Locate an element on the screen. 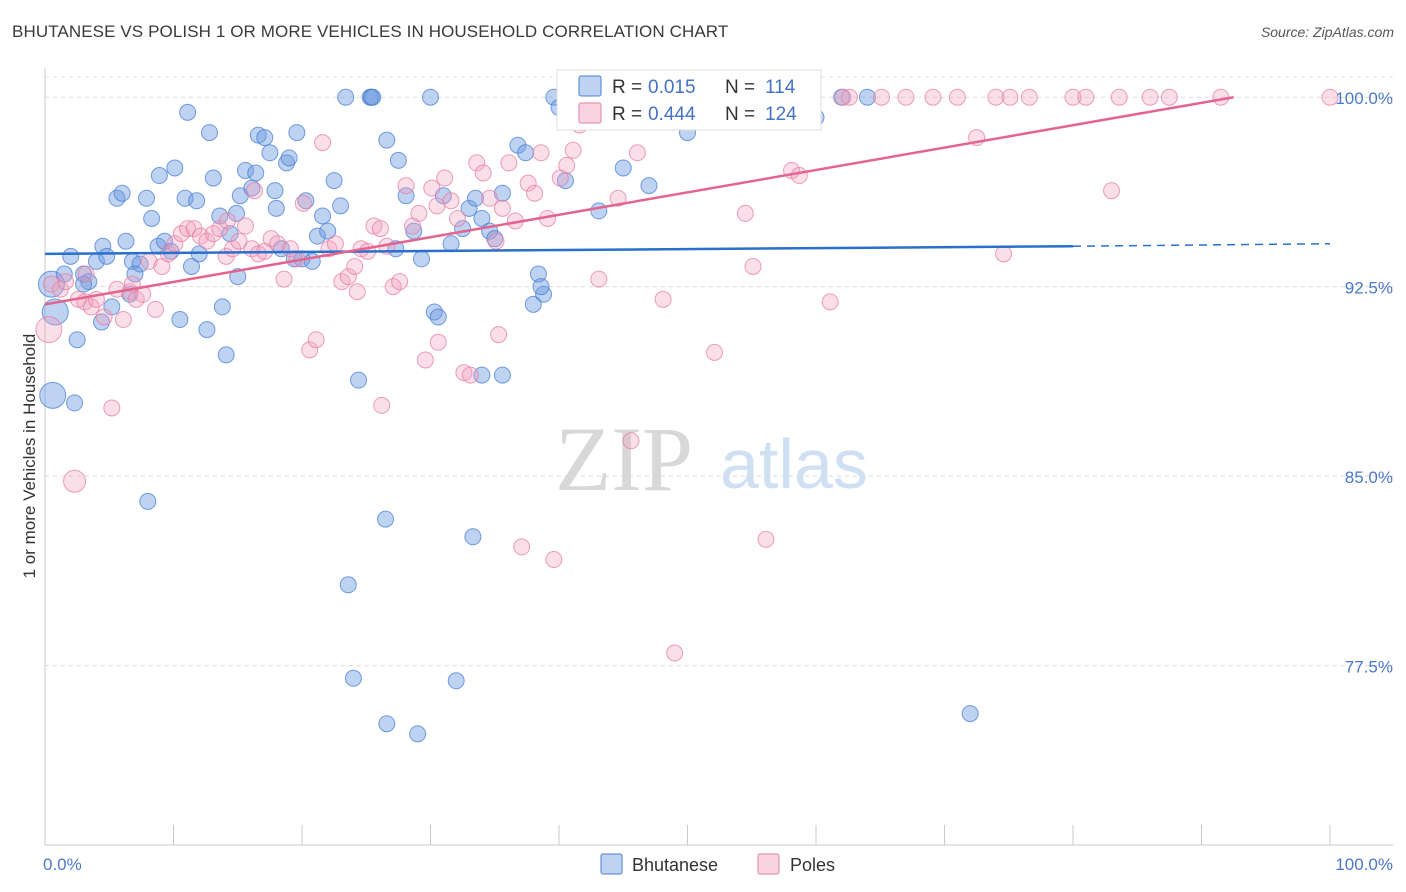 Image resolution: width=1406 pixels, height=892 pixels. legend-bhutanese-label: Bhutanese is located at coordinates (675, 865).